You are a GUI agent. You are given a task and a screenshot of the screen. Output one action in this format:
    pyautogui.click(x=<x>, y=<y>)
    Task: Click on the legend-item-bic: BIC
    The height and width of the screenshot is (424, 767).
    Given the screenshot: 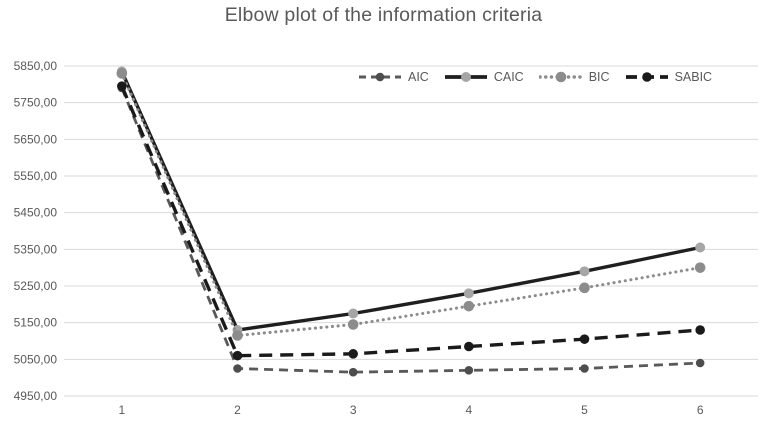 What is the action you would take?
    pyautogui.click(x=574, y=77)
    